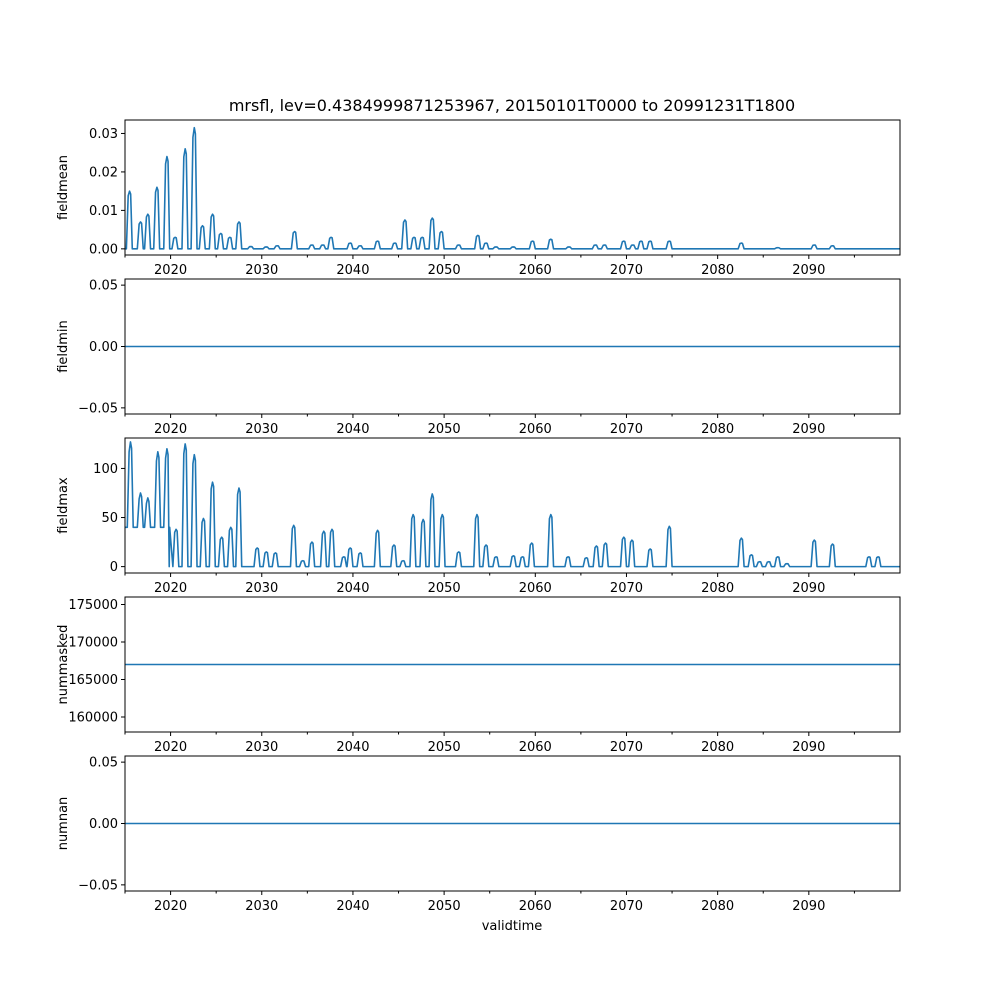 This screenshot has width=1000, height=1000. Describe the element at coordinates (103, 172) in the screenshot. I see `y-tick-label: 0.02` at that location.